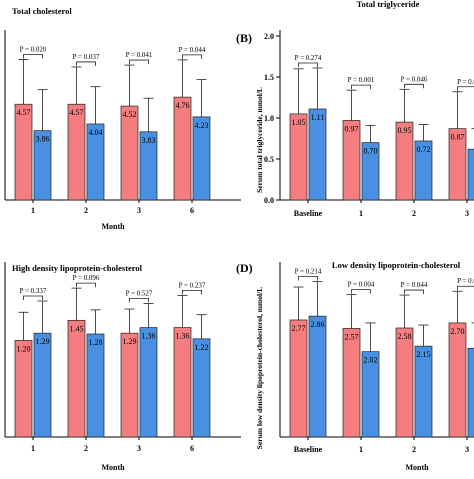 This screenshot has height=479, width=474. I want to click on bar-value-label: 0.70, so click(371, 151).